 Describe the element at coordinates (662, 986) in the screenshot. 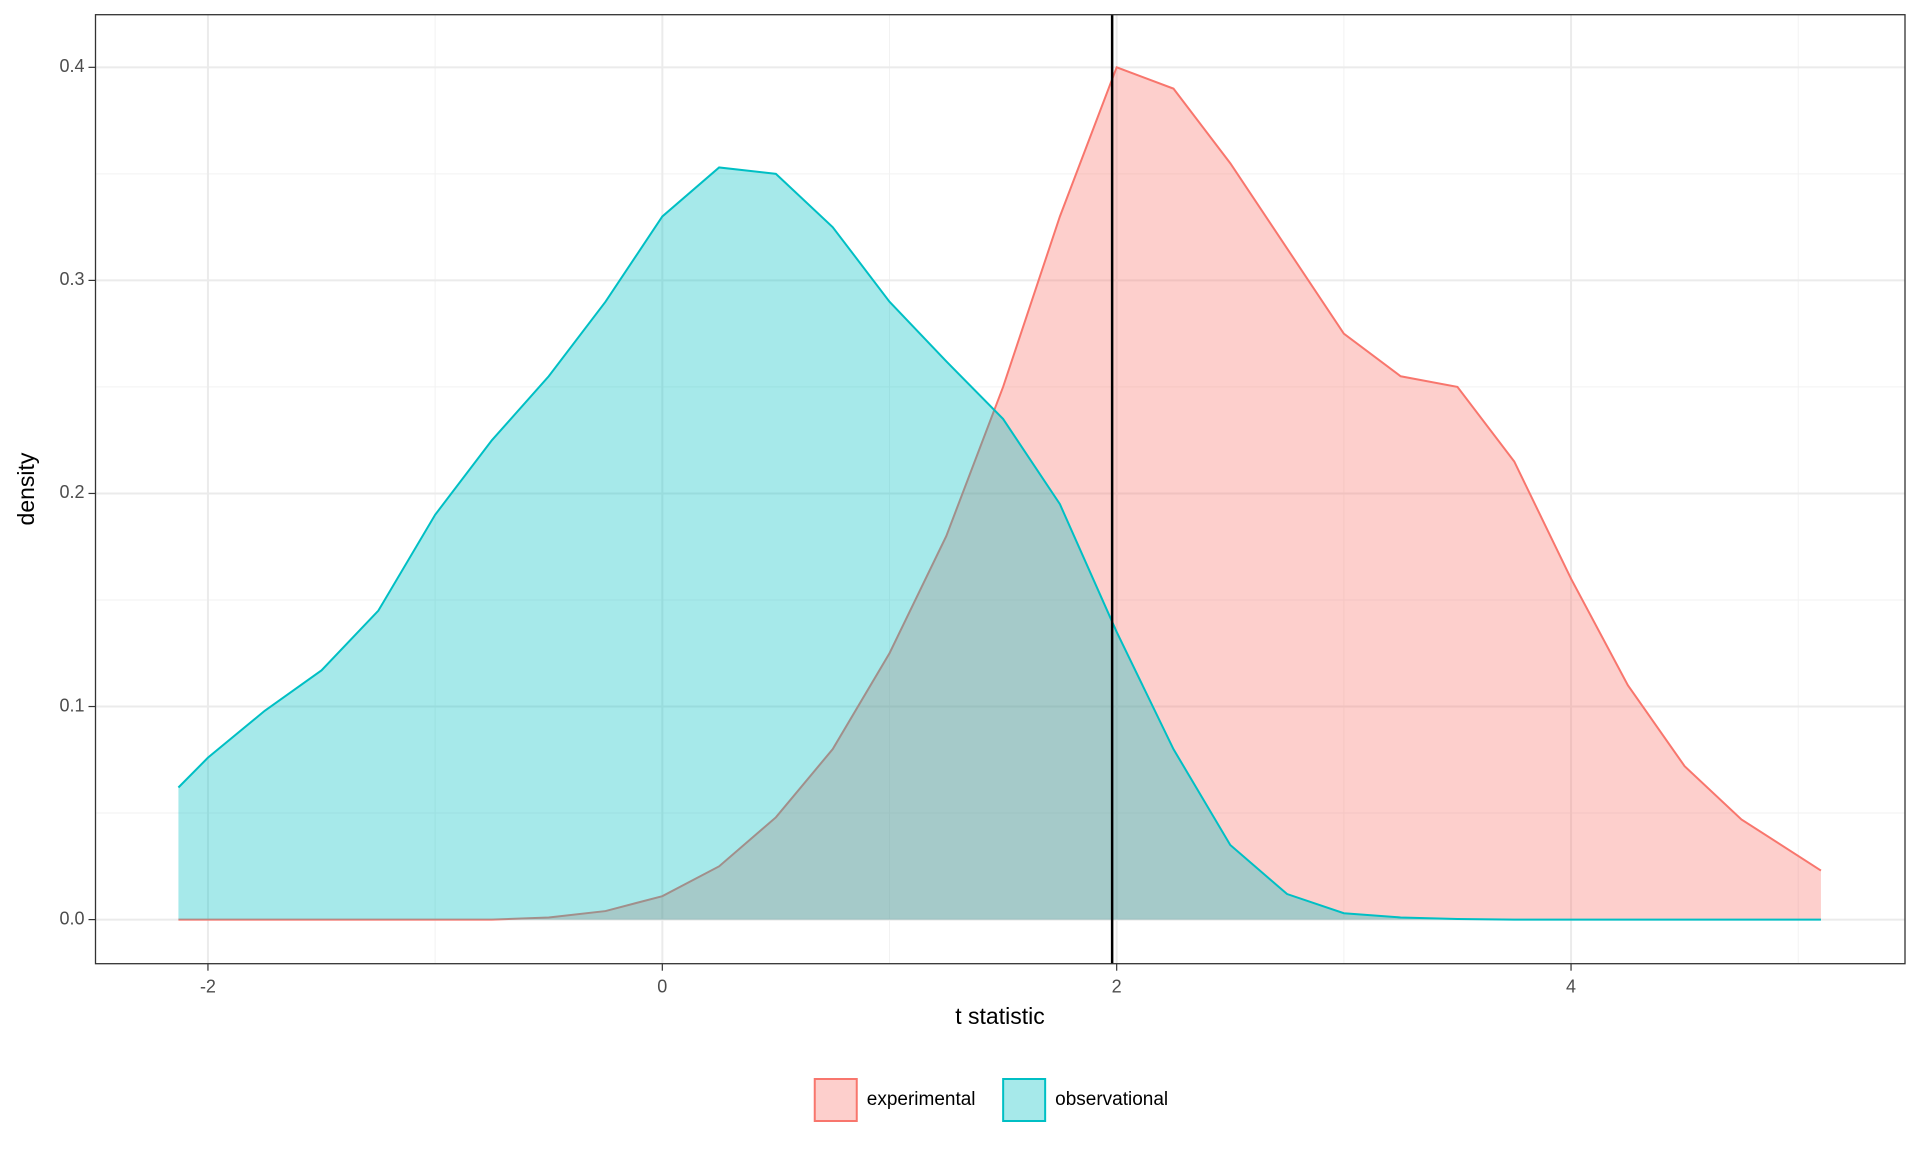

I see `x-tick-label: 0` at that location.